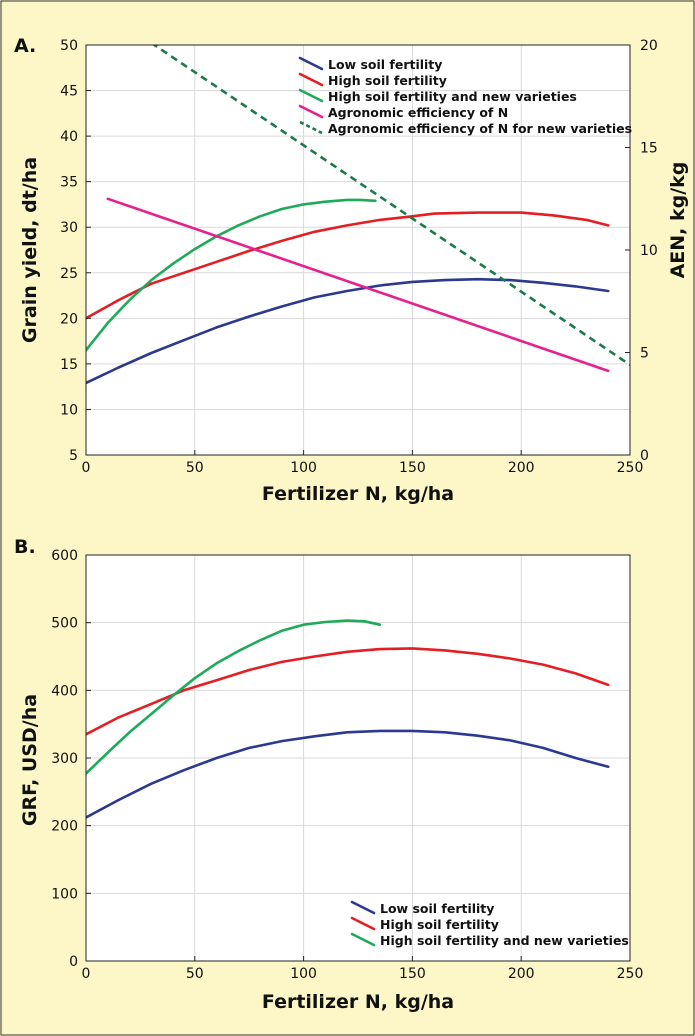  I want to click on a-y-tick-label: 20, so click(69, 319).